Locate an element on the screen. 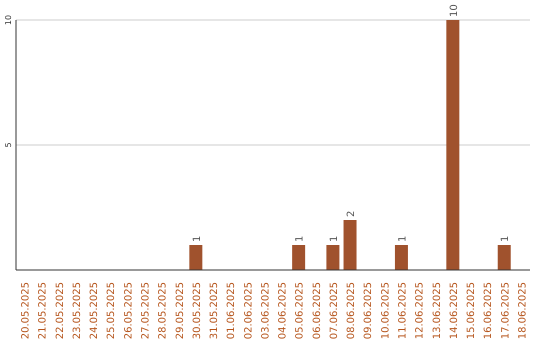 This screenshot has height=340, width=540. x-tick-label: 05.06.2025 is located at coordinates (300, 311).